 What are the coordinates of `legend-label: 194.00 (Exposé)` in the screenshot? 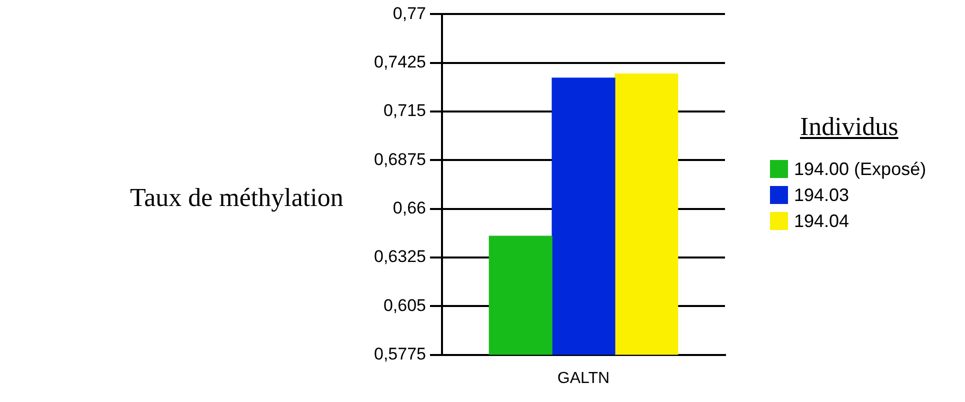 It's located at (860, 169).